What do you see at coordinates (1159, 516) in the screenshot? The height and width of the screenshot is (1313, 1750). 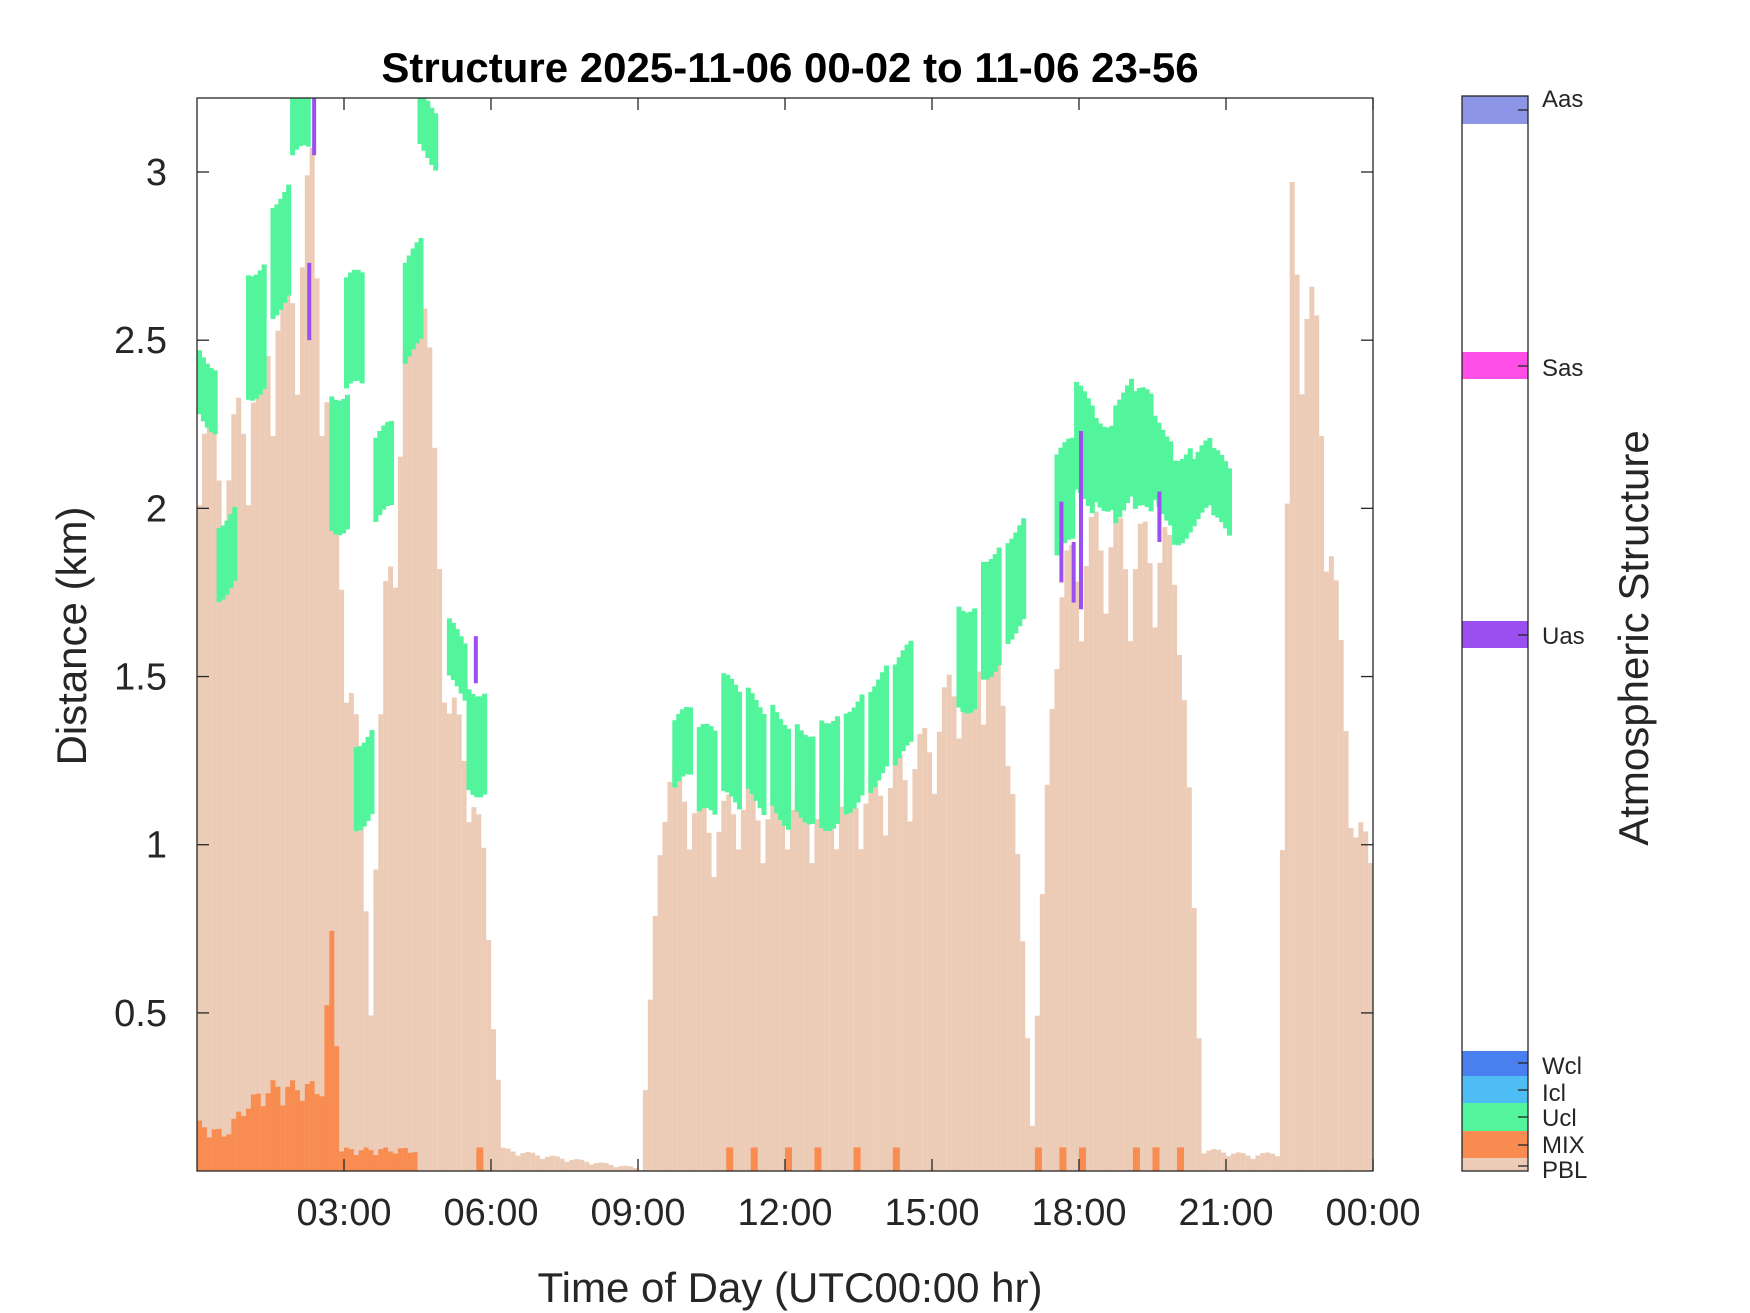 I see `uas-segment` at bounding box center [1159, 516].